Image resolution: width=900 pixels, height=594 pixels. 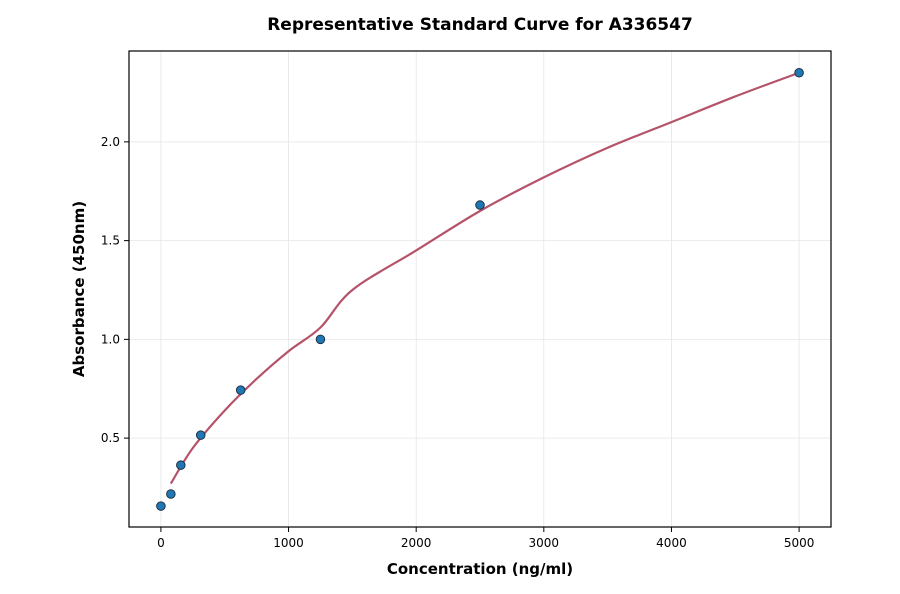 I want to click on x-tick-label: 0, so click(x=161, y=543).